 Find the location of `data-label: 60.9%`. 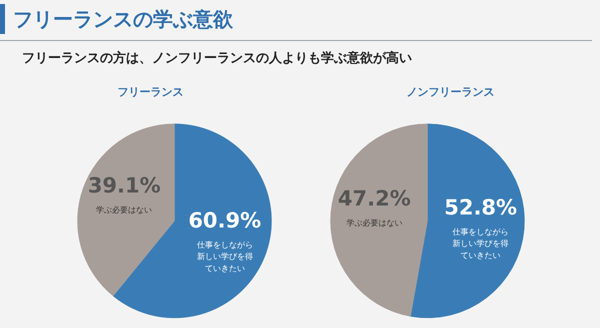

data-label: 60.9% is located at coordinates (225, 220).